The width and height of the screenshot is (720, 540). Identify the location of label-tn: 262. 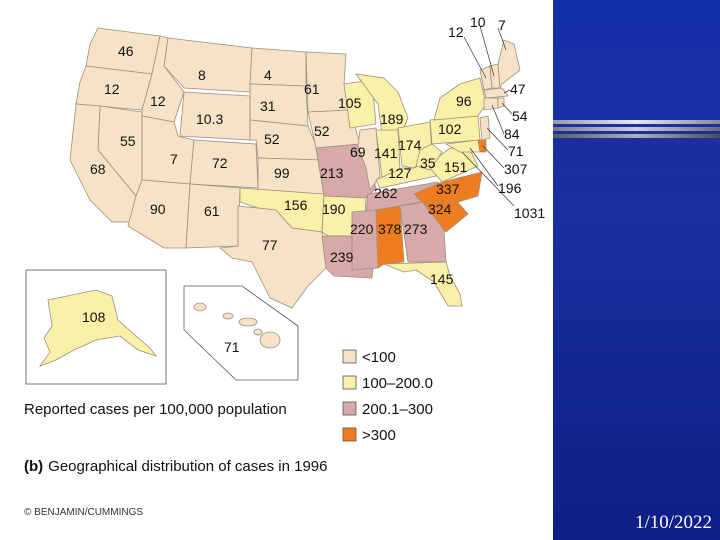
(386, 193).